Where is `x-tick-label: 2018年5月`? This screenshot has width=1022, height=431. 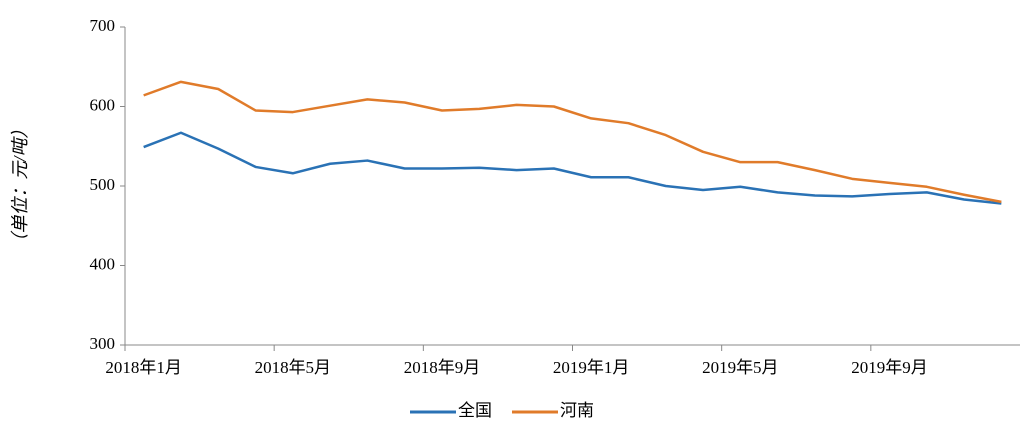 x-tick-label: 2018年5月 is located at coordinates (293, 367).